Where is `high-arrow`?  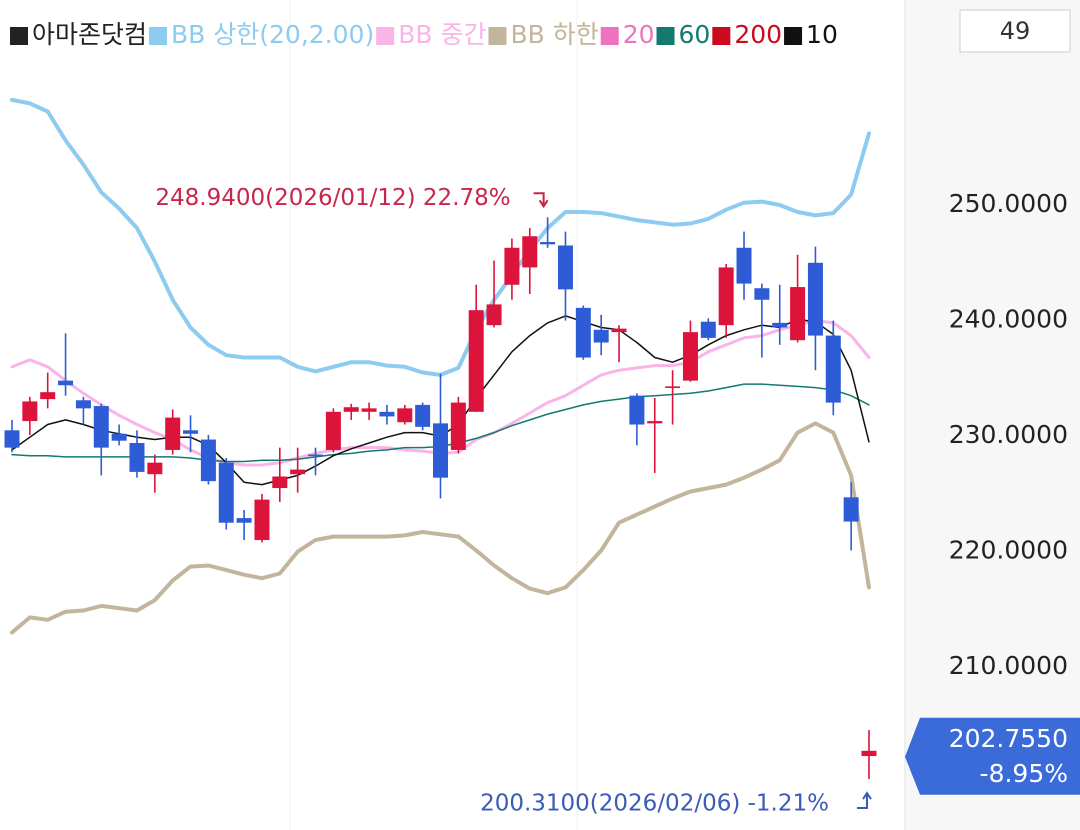
high-arrow is located at coordinates (541, 200).